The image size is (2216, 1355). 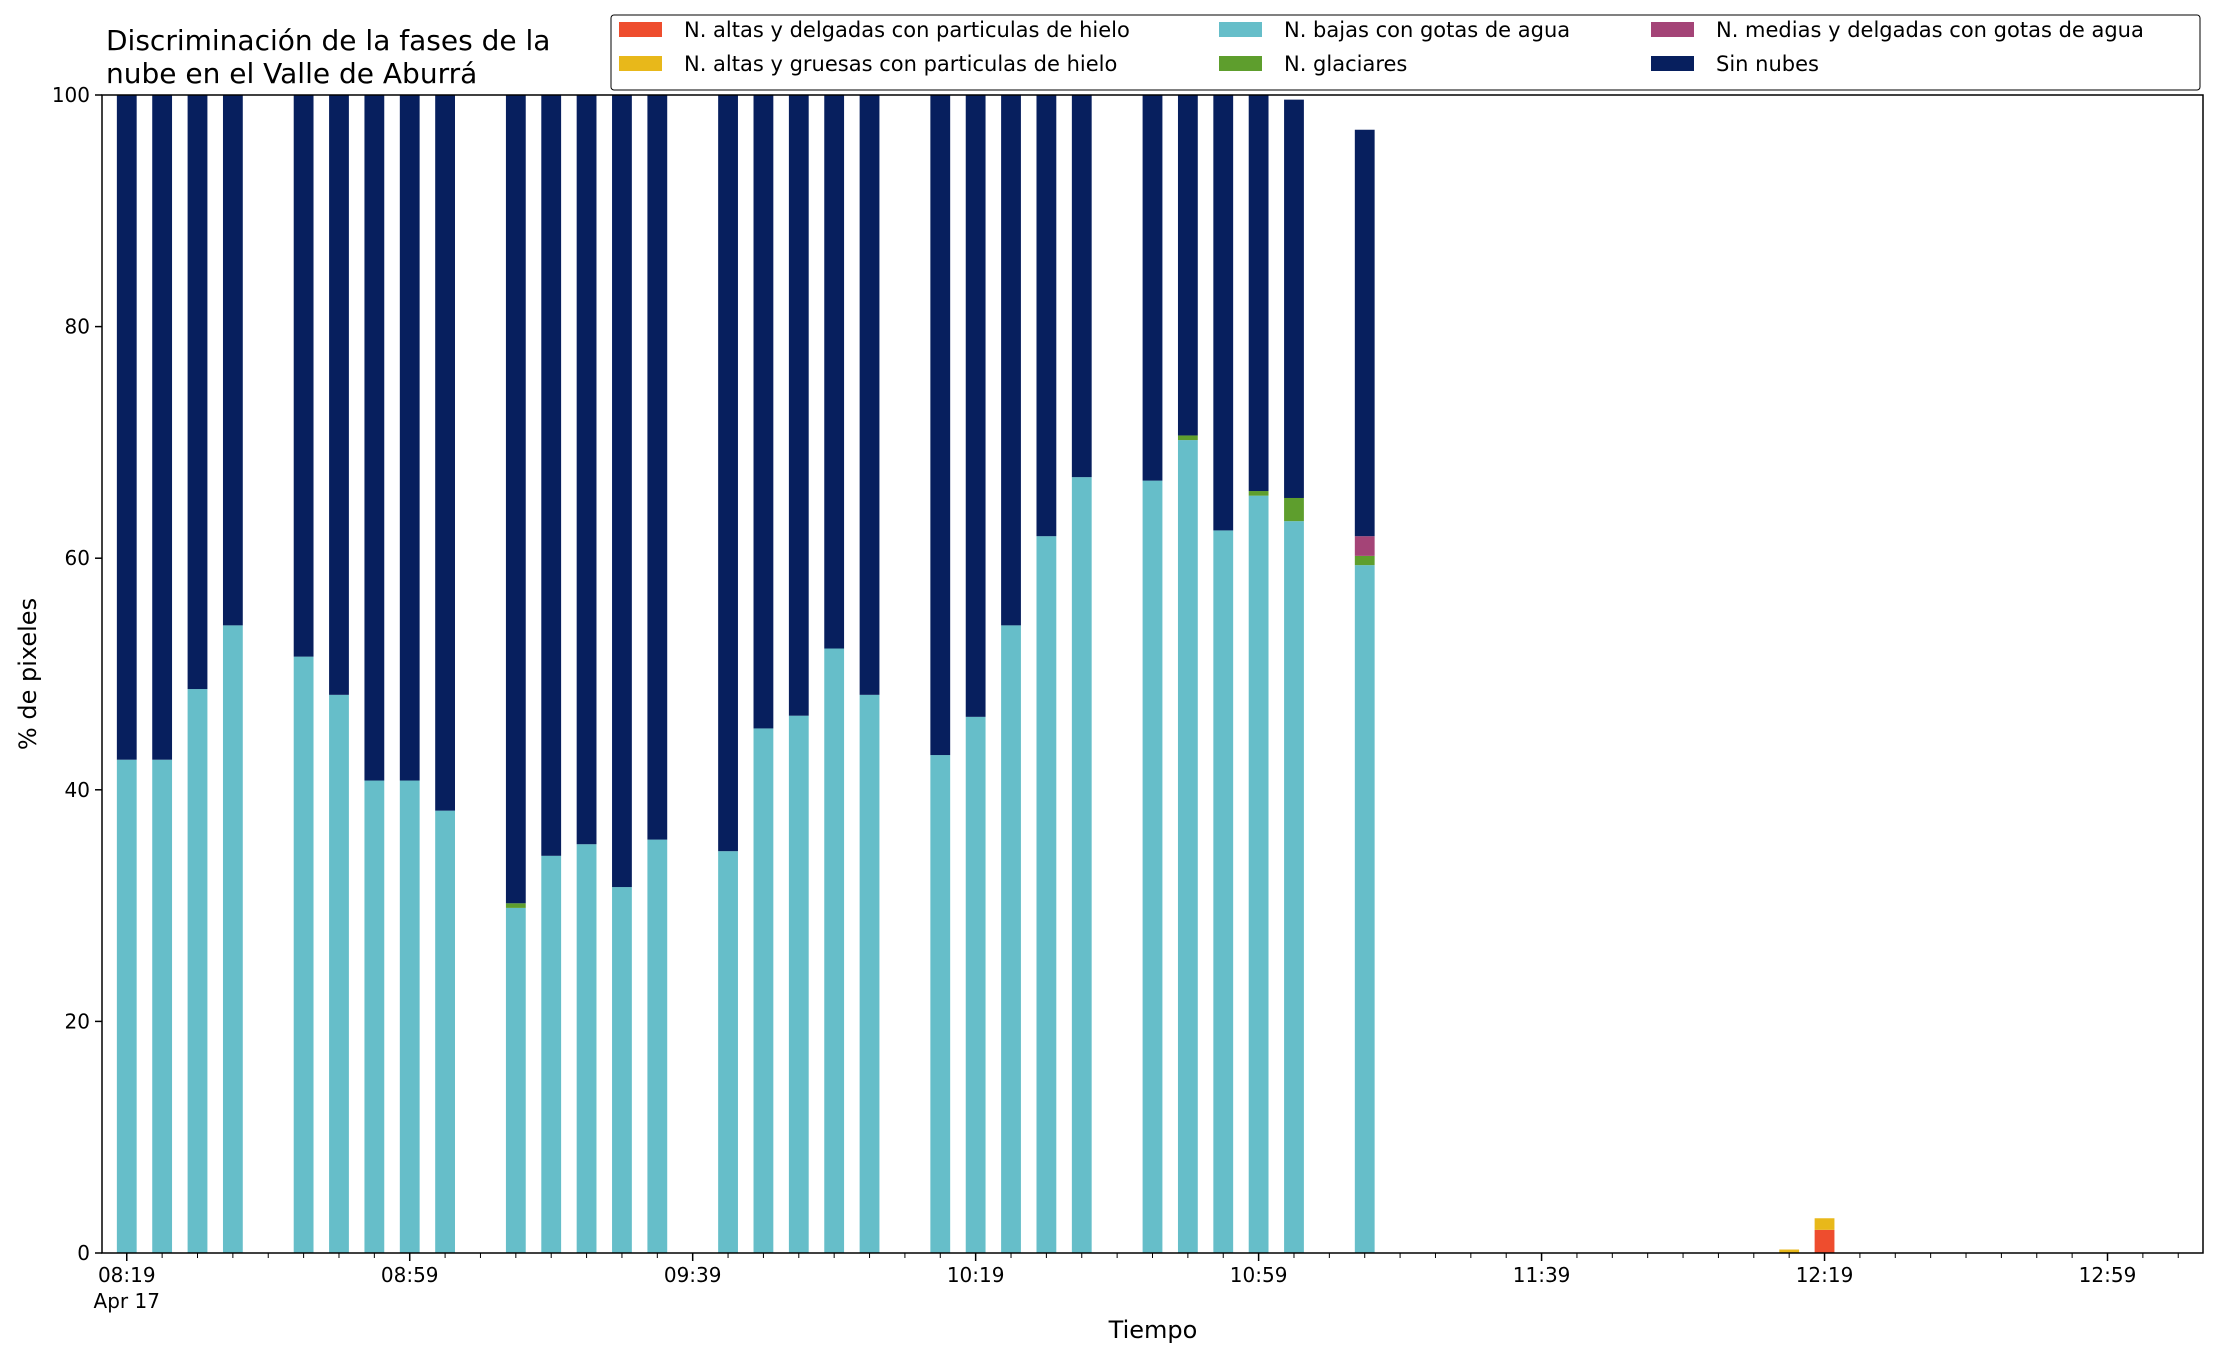 I want to click on legend-label-2: N. bajas con gotas de agua, so click(x=1427, y=30).